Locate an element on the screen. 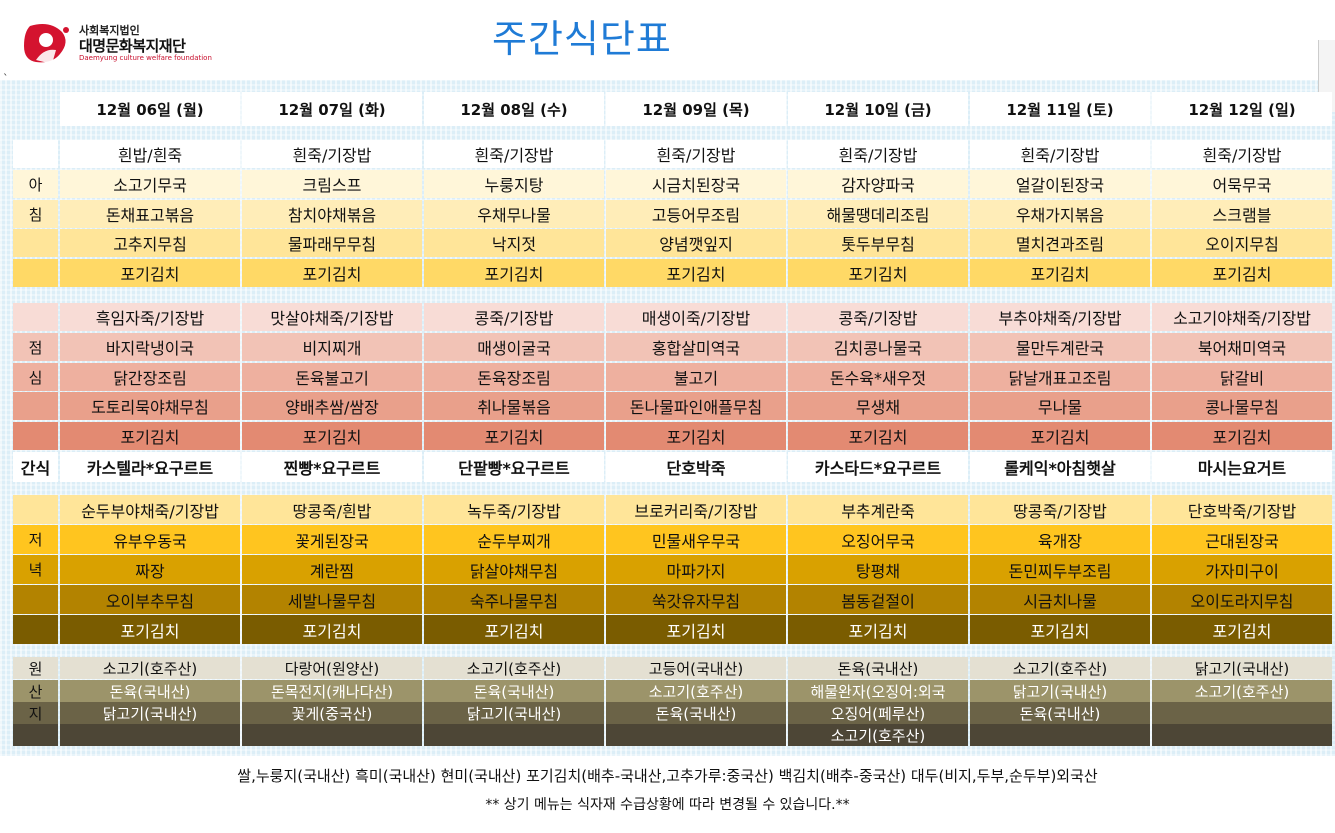  day-header: 12월 12일 (일) is located at coordinates (1242, 109).